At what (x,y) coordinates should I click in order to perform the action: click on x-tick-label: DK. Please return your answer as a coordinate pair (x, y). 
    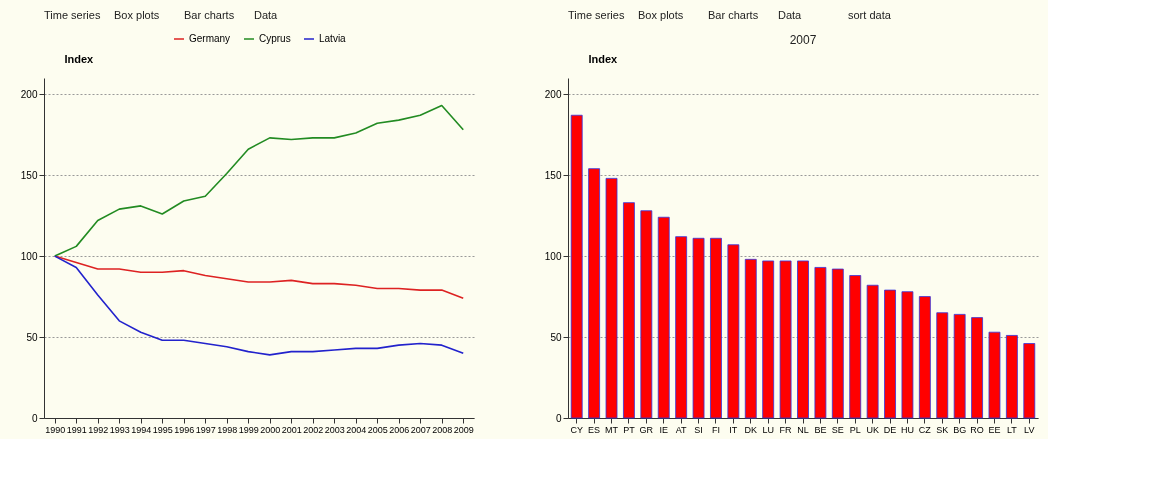
    Looking at the image, I should click on (751, 429).